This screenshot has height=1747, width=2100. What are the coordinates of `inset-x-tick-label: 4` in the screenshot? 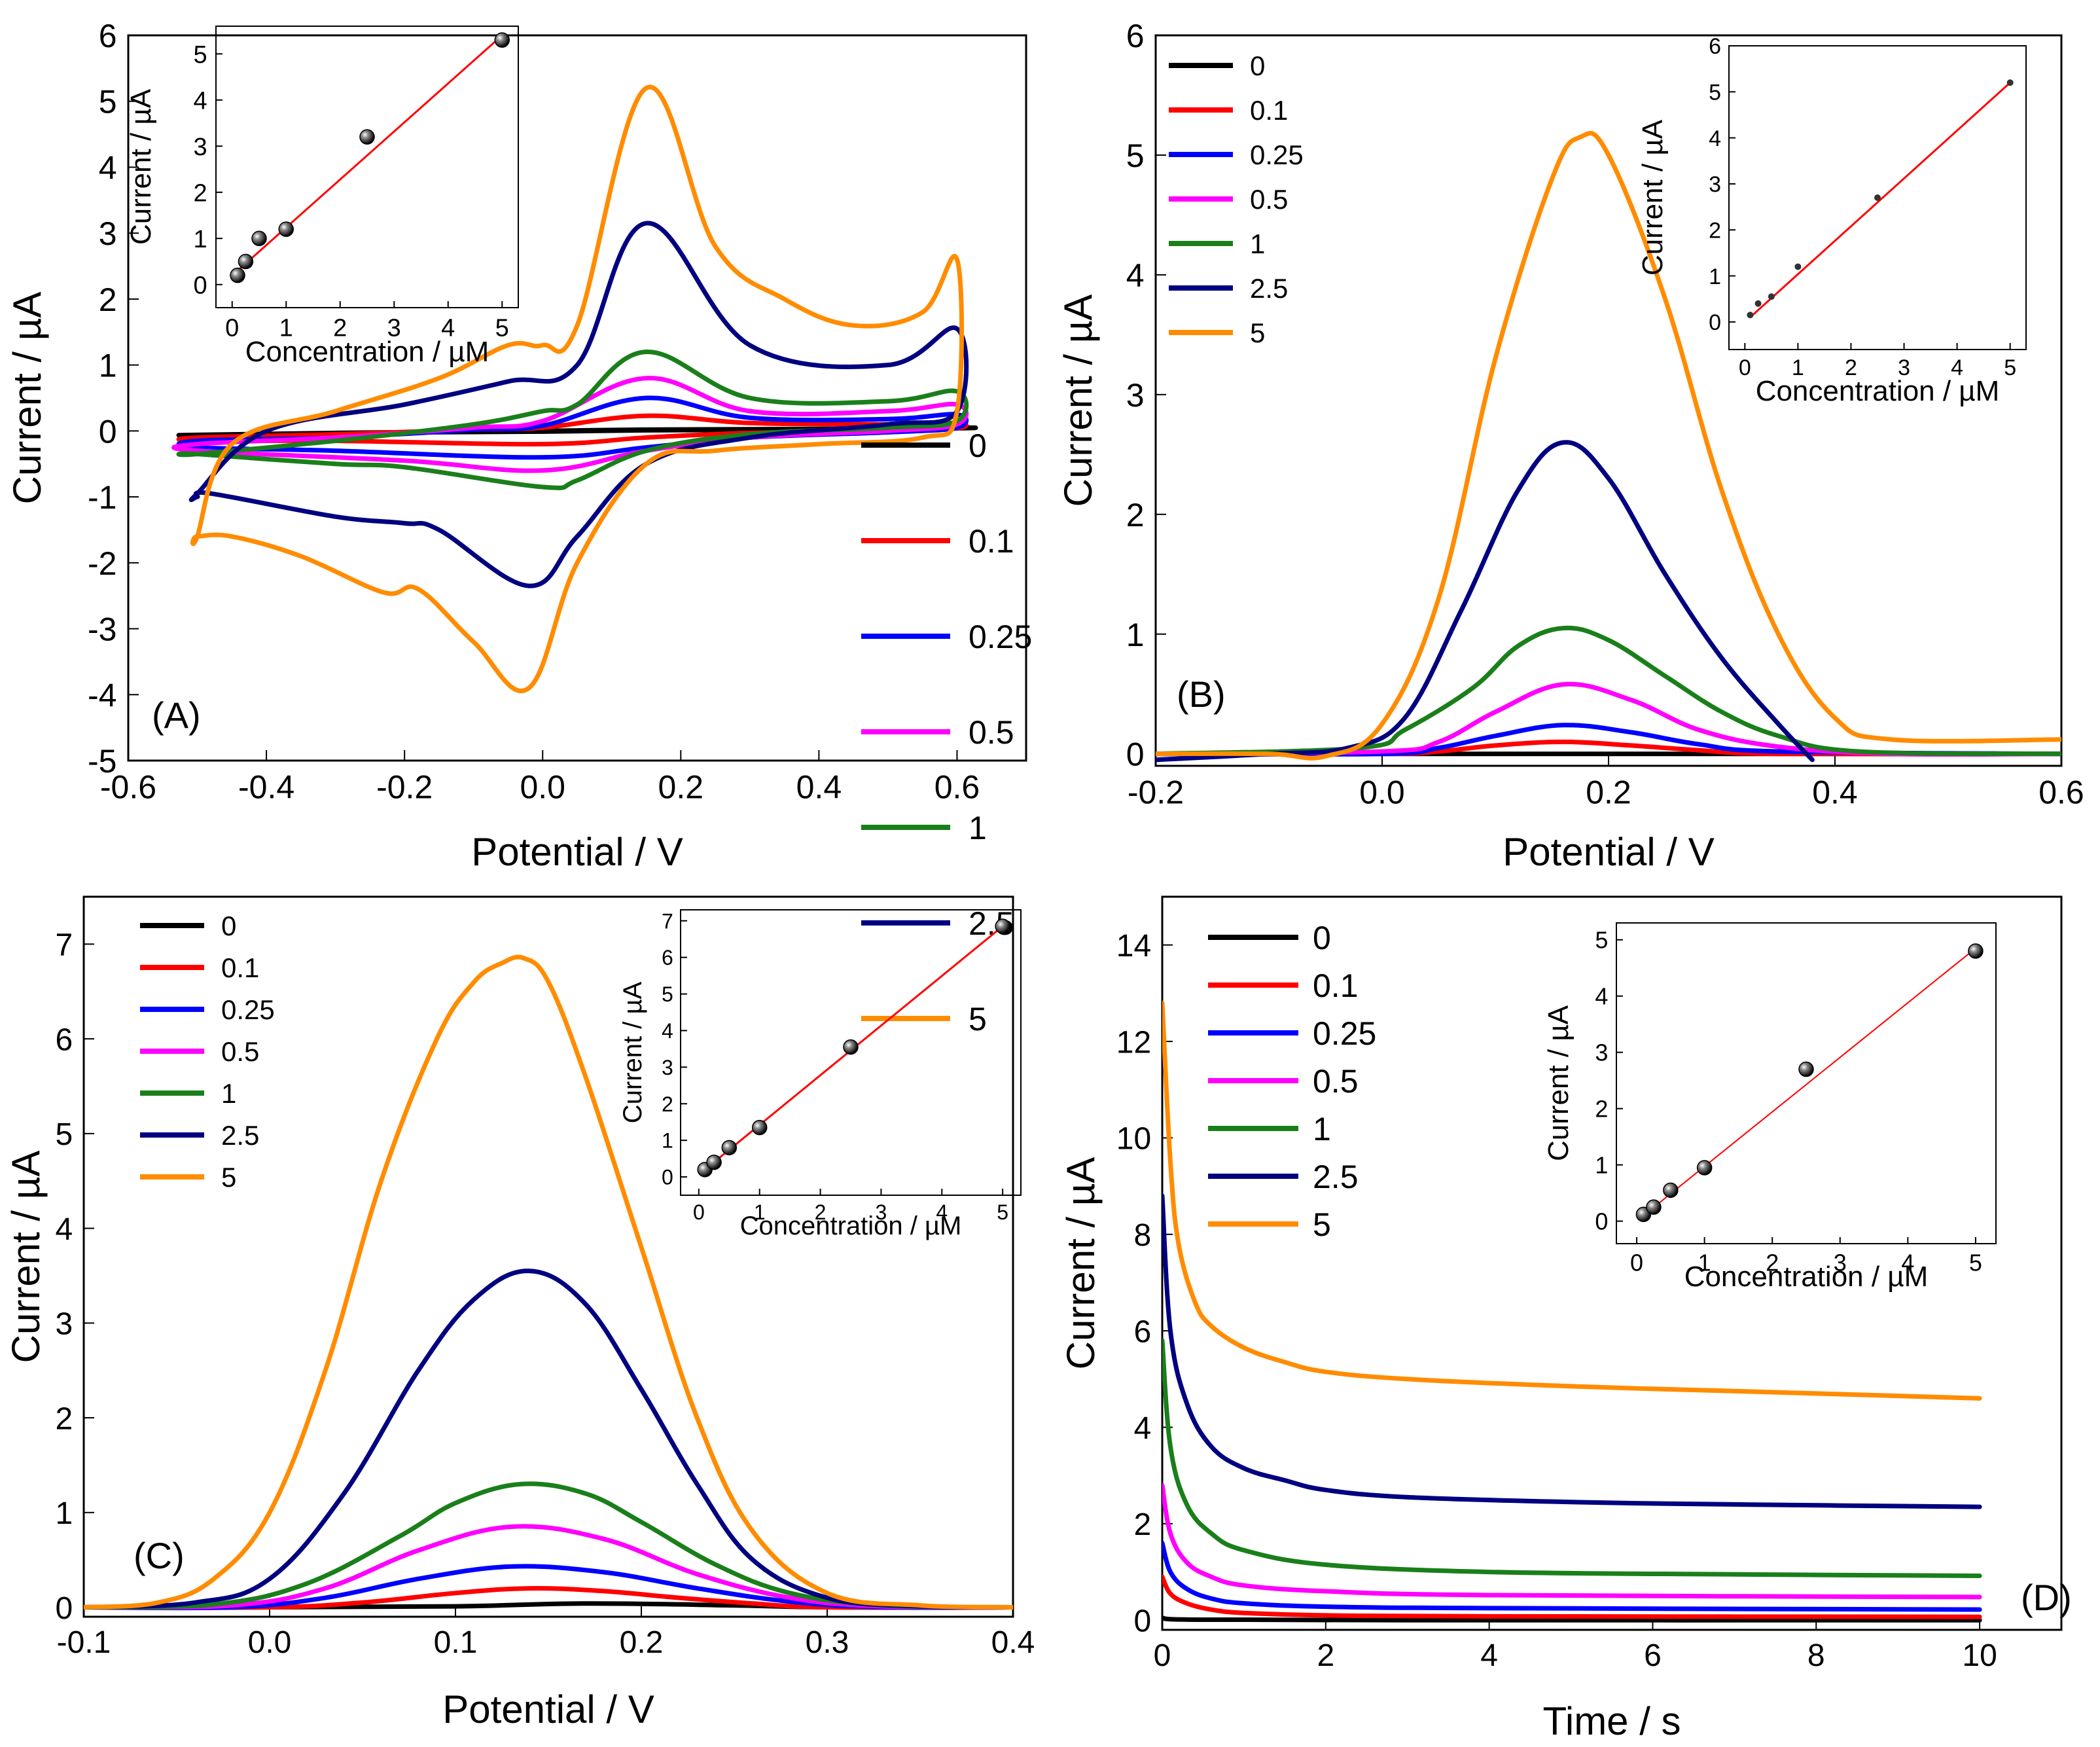 It's located at (448, 328).